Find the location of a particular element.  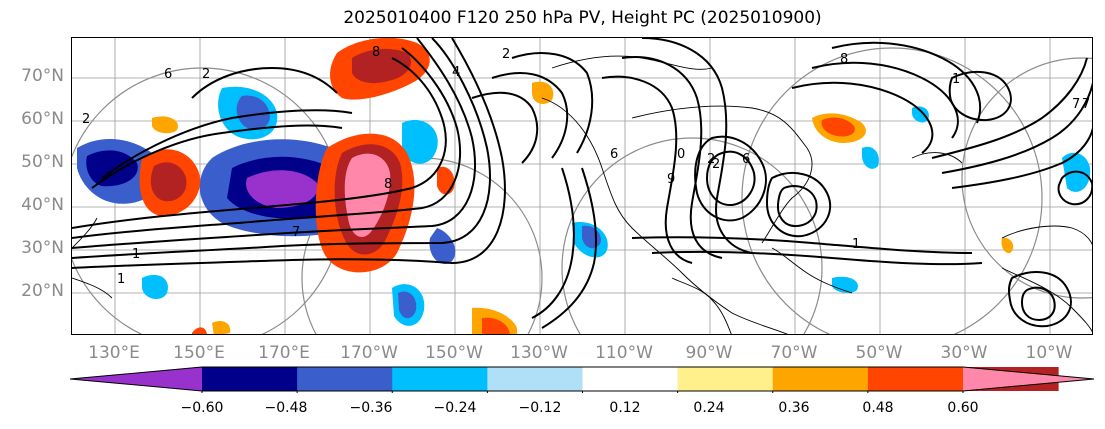

colorbar-tick-label: −0.60 is located at coordinates (202, 408).